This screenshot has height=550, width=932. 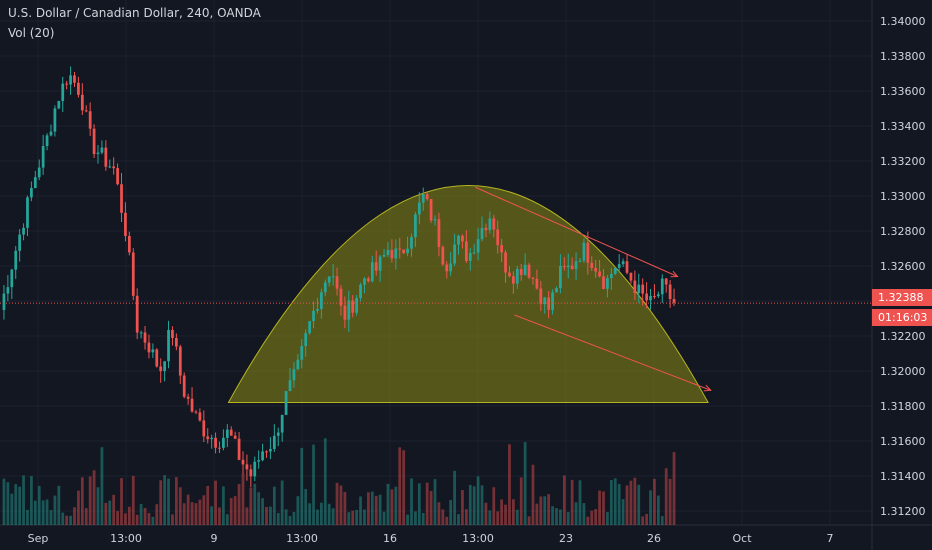 What do you see at coordinates (903, 196) in the screenshot?
I see `y-tick-label: 1.33000` at bounding box center [903, 196].